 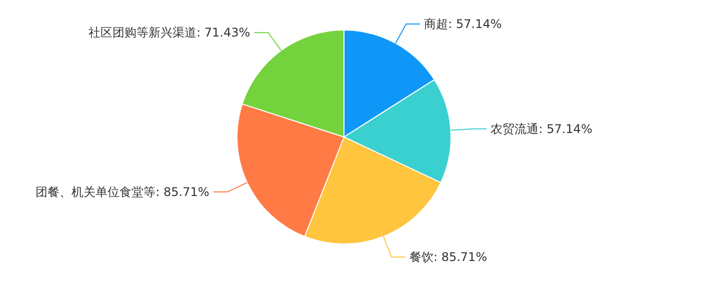 I want to click on slice-label: 社区团购等新兴渠道: 71.43%, so click(x=169, y=33).